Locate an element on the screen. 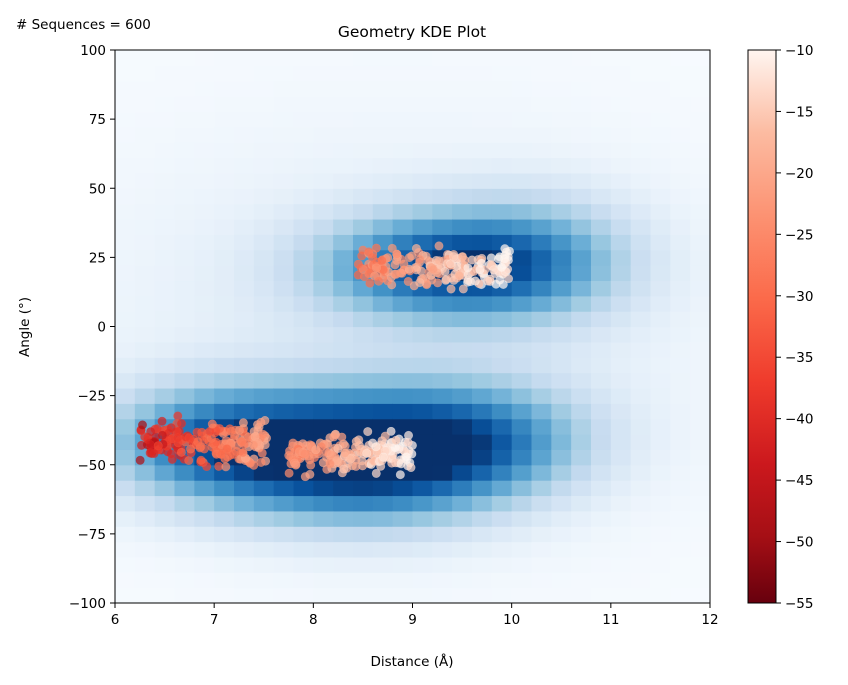 Image resolution: width=848 pixels, height=685 pixels. x-tick-label: 6 is located at coordinates (115, 620).